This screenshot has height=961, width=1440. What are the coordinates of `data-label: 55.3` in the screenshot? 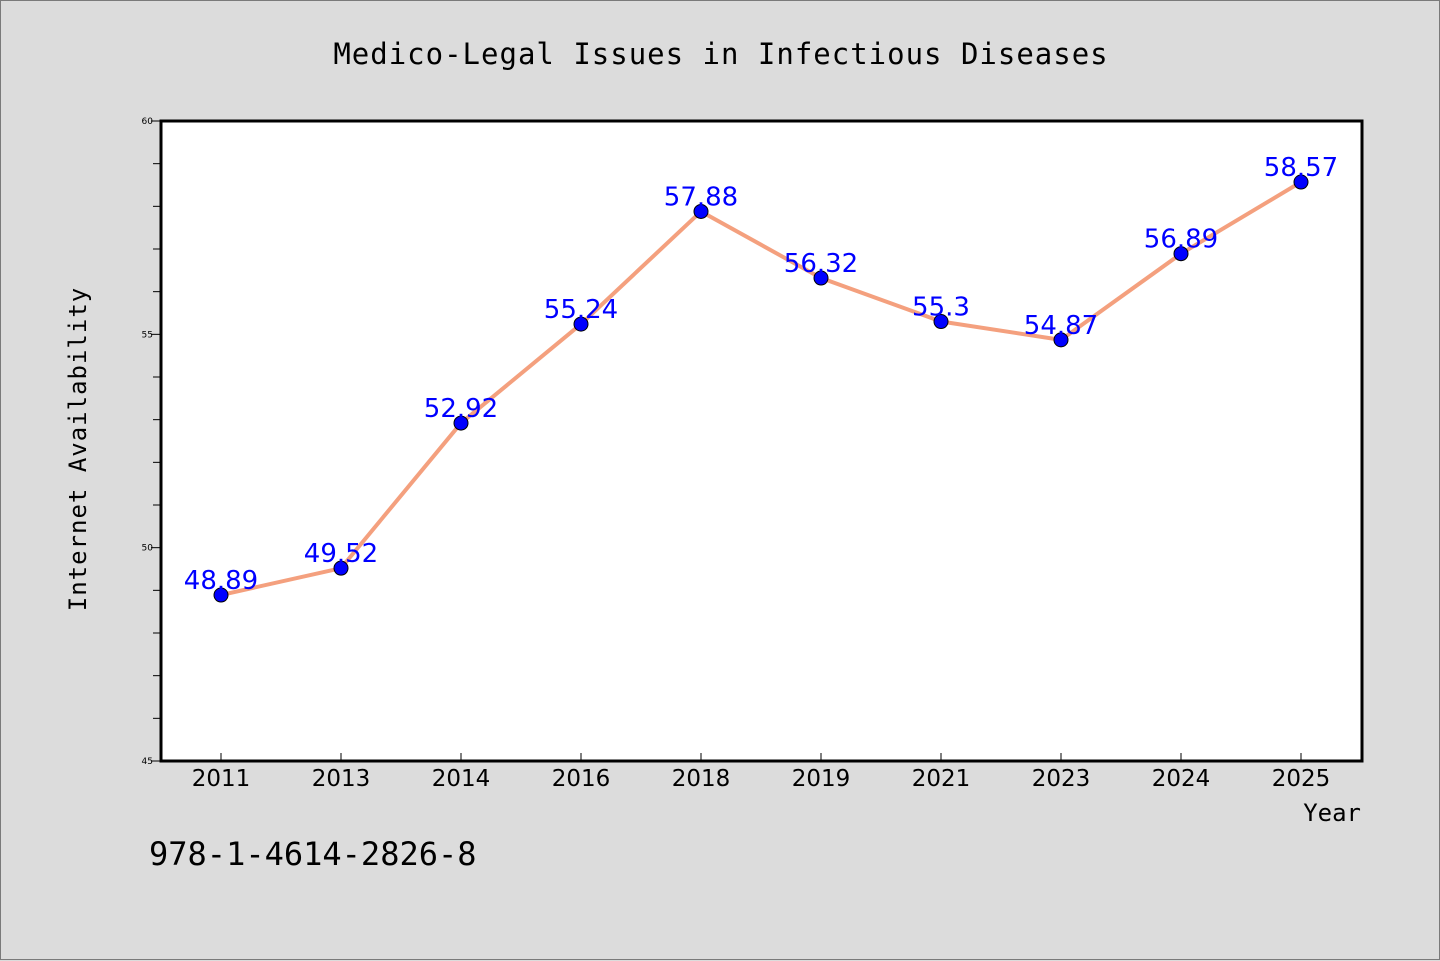 It's located at (941, 308).